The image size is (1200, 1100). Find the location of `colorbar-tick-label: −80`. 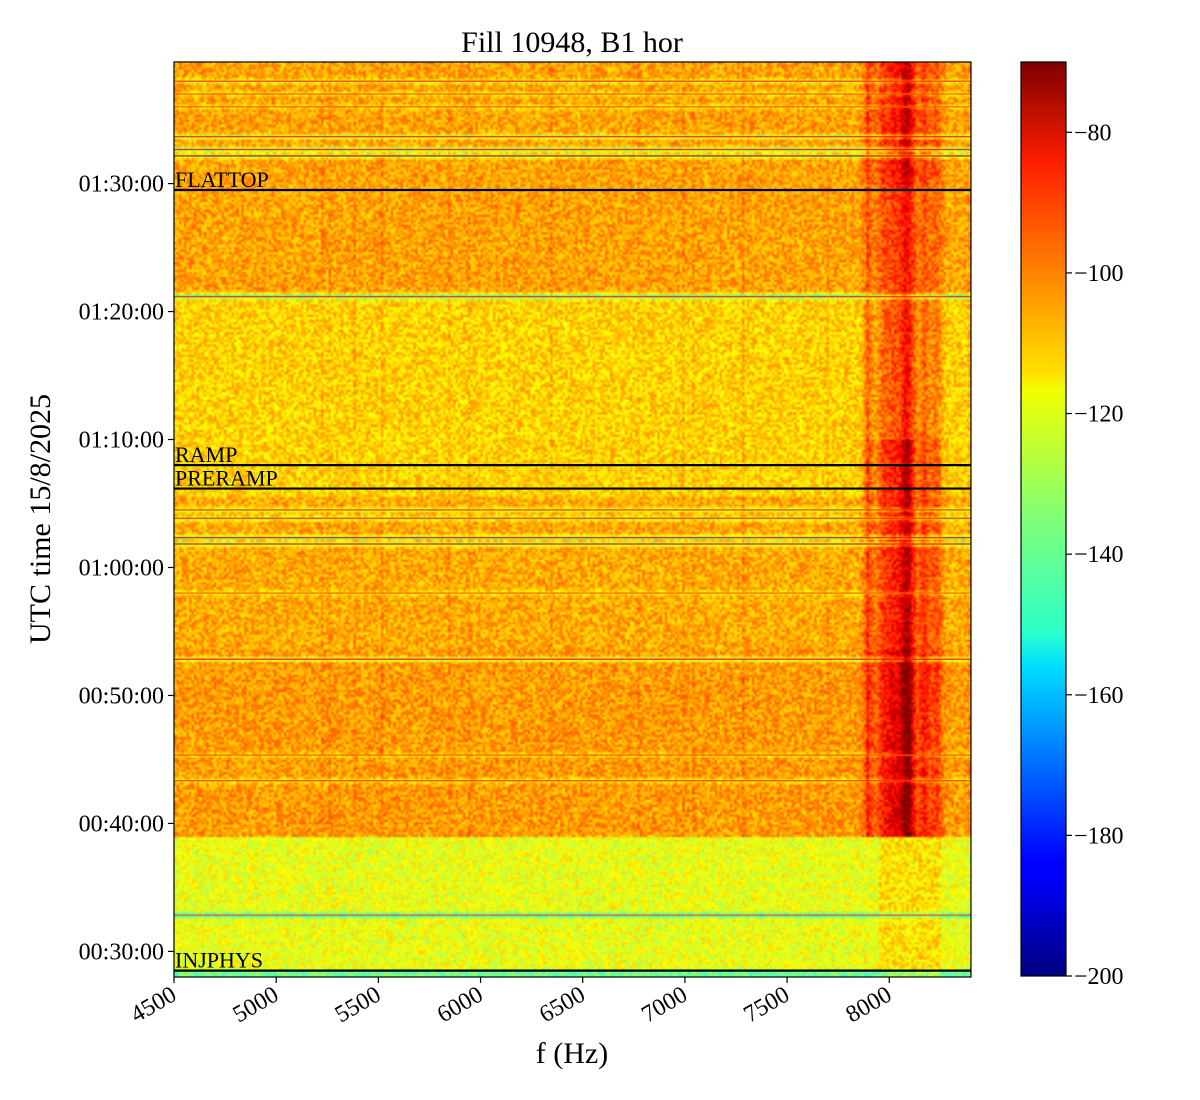

colorbar-tick-label: −80 is located at coordinates (1093, 133).